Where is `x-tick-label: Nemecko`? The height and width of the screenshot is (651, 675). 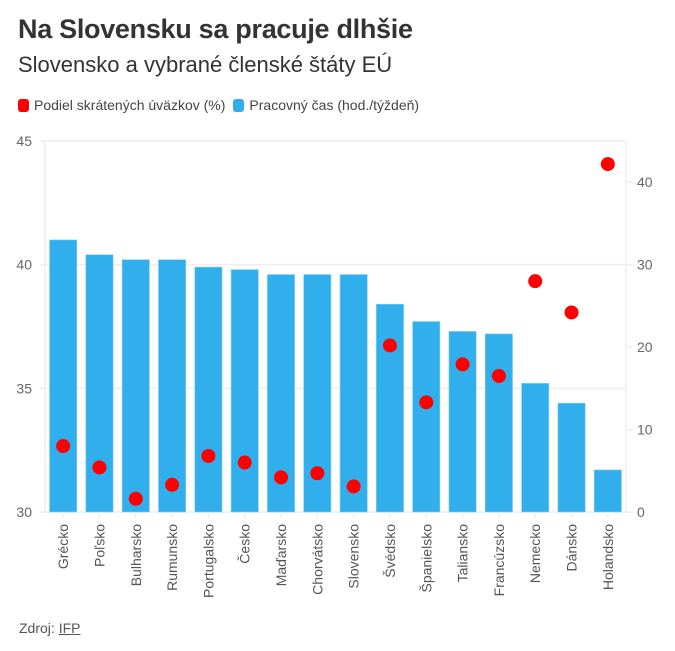
x-tick-label: Nemecko is located at coordinates (535, 553).